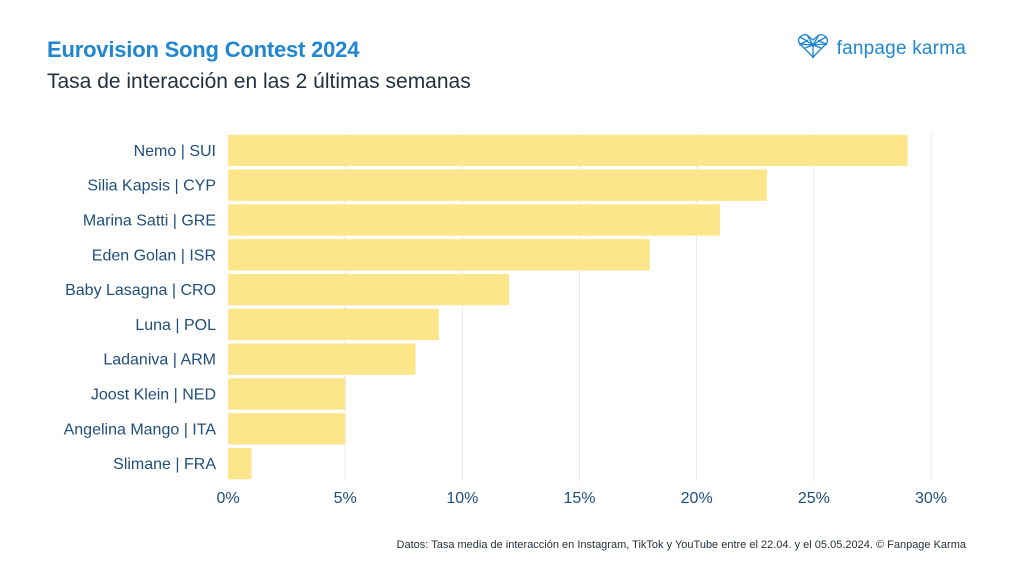 The image size is (1024, 576). I want to click on x-tick-label: 10%, so click(462, 498).